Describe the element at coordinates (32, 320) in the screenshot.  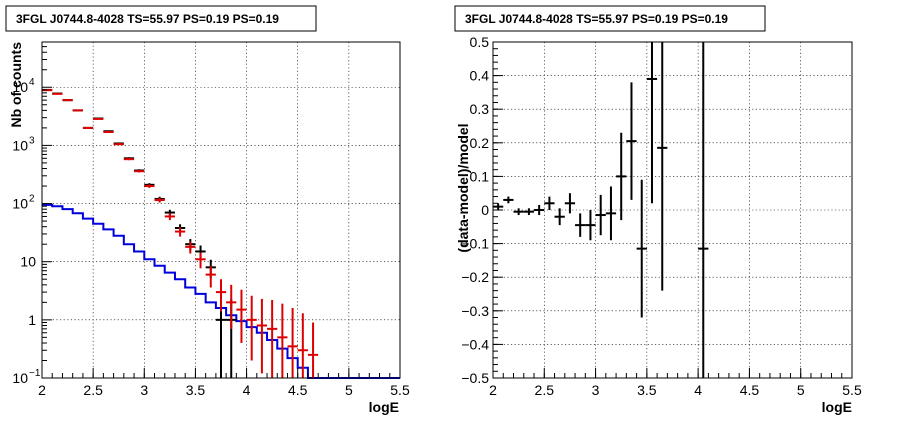
I see `left-y-tick-label: 1` at that location.